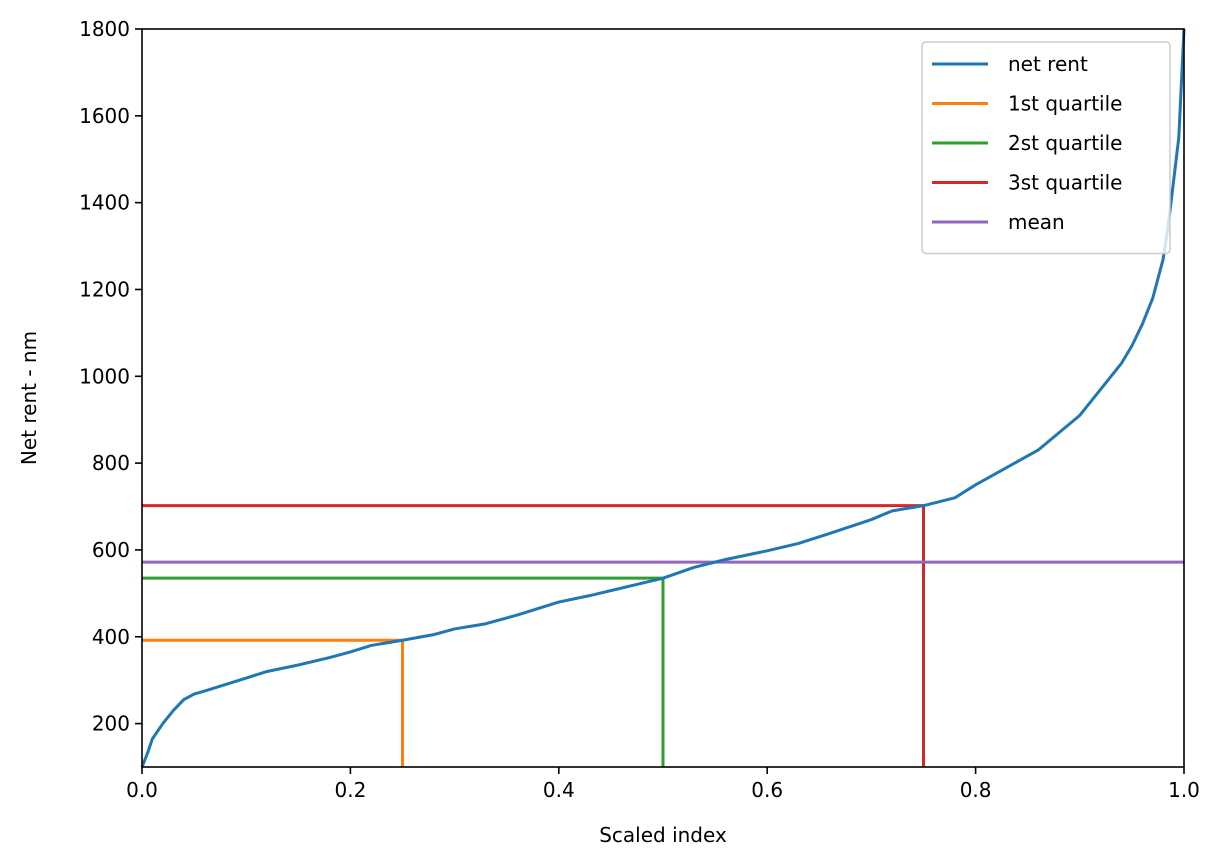 The width and height of the screenshot is (1224, 868). What do you see at coordinates (976, 790) in the screenshot?
I see `x-tick-label: 0.8` at bounding box center [976, 790].